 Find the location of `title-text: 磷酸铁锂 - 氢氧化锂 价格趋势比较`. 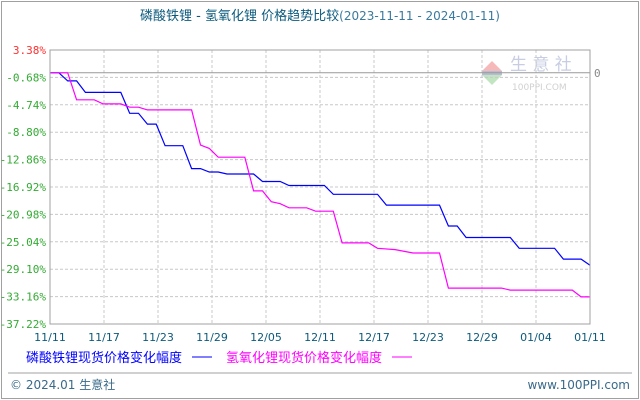

title-text: 磷酸铁锂 - 氢氧化锂 价格趋势比较 is located at coordinates (239, 16).